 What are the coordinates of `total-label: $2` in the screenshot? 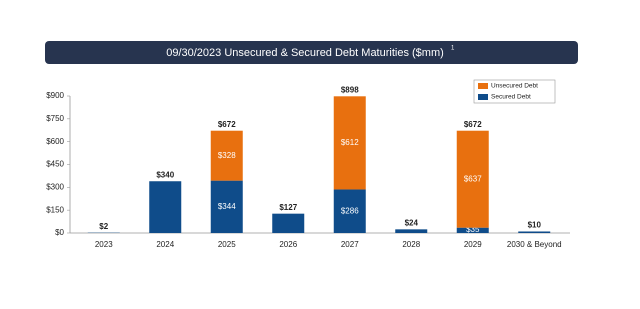 It's located at (103, 226).